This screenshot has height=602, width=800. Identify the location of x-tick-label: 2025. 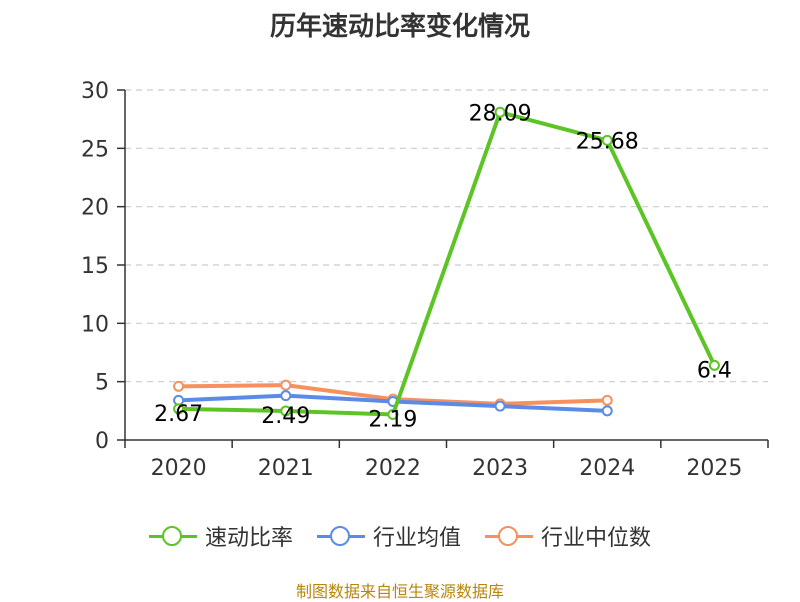
(714, 468).